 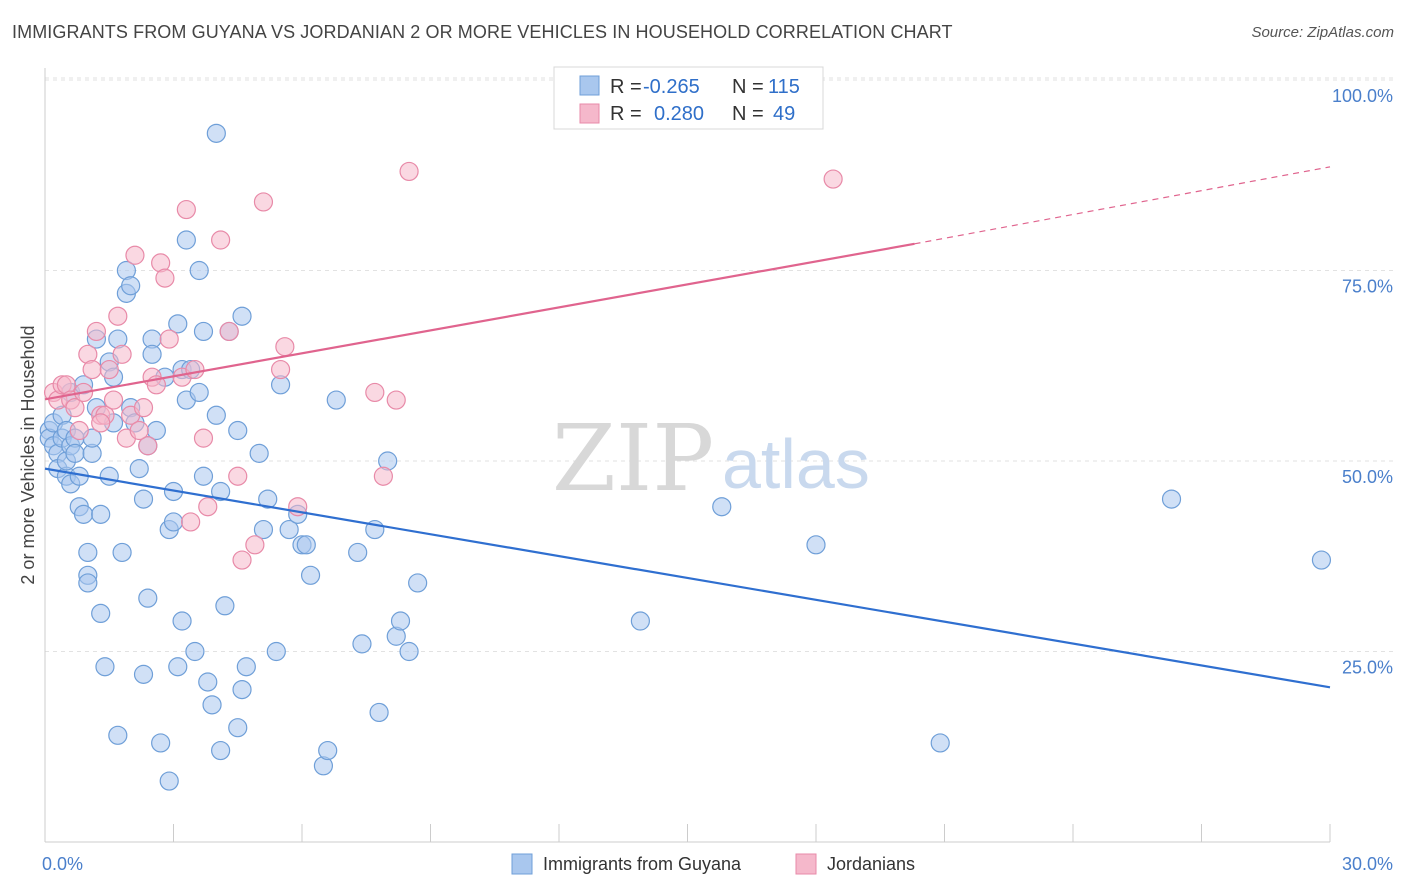 I want to click on legend-r-label-jordanians: R =, so click(x=626, y=114).